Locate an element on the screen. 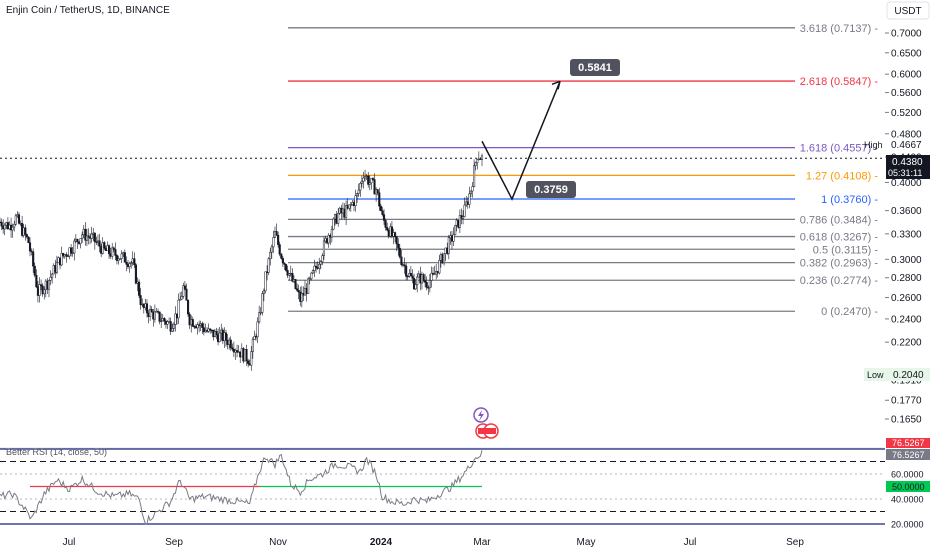  price-tick-label: 0.3300 is located at coordinates (906, 234).